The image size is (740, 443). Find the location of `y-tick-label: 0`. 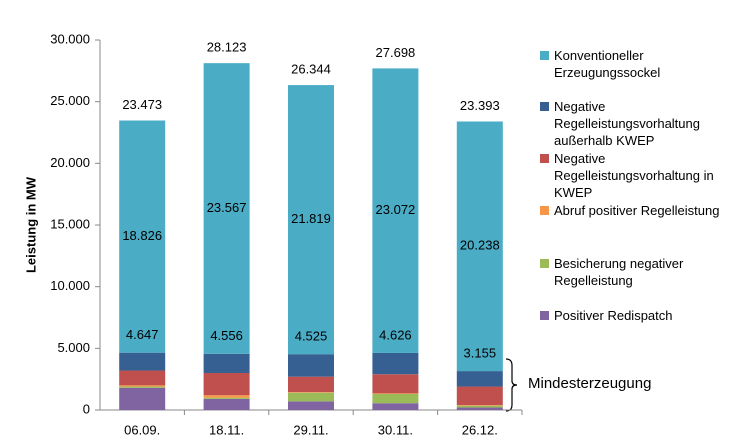

y-tick-label: 0 is located at coordinates (86, 408).